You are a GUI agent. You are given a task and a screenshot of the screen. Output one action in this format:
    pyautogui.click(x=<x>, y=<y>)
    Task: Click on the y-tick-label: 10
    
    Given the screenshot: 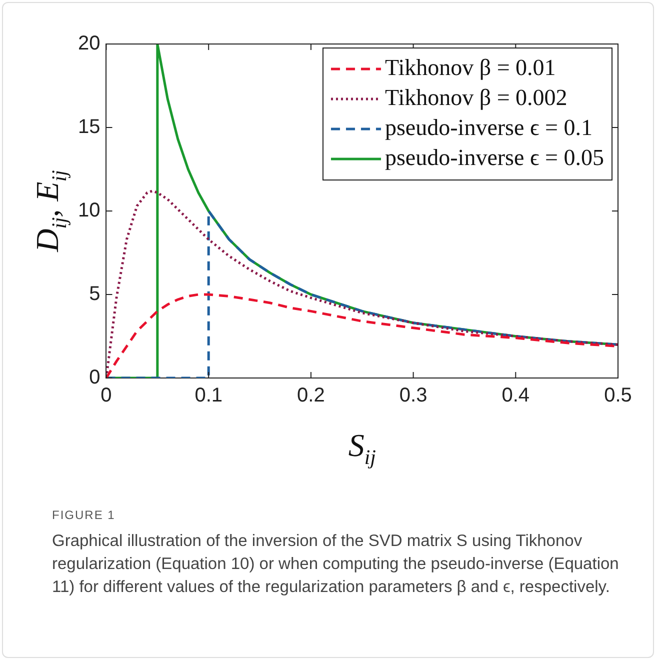 What is the action you would take?
    pyautogui.click(x=89, y=211)
    